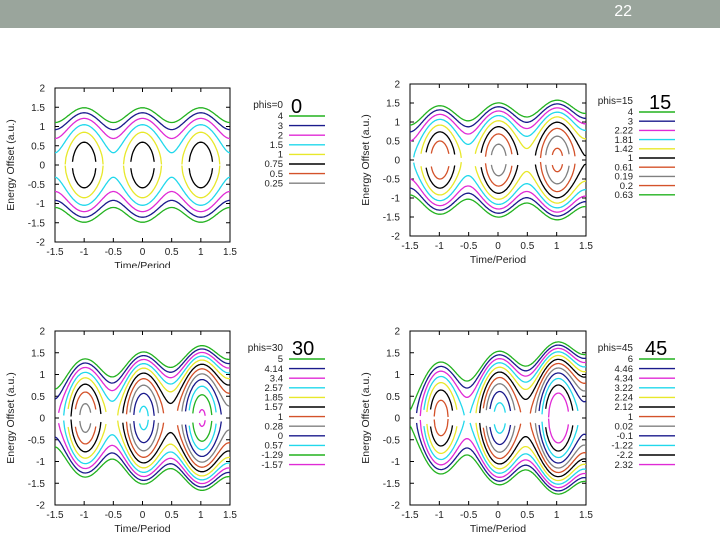  What do you see at coordinates (268, 105) in the screenshot?
I see `legend-title: phis=0` at bounding box center [268, 105].